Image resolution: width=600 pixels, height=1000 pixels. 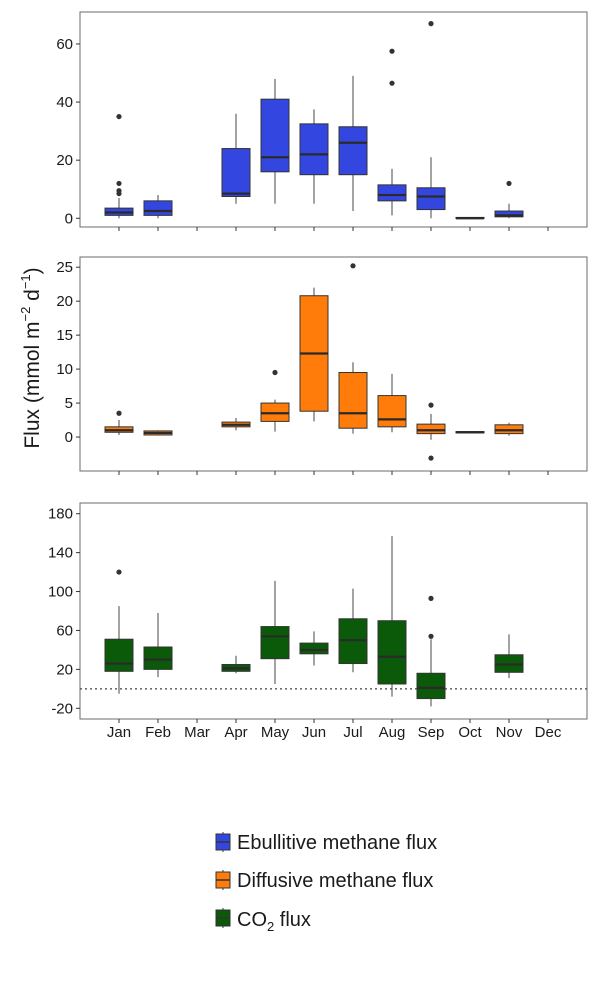 What do you see at coordinates (548, 732) in the screenshot?
I see `x-tick-label-dec: Dec` at bounding box center [548, 732].